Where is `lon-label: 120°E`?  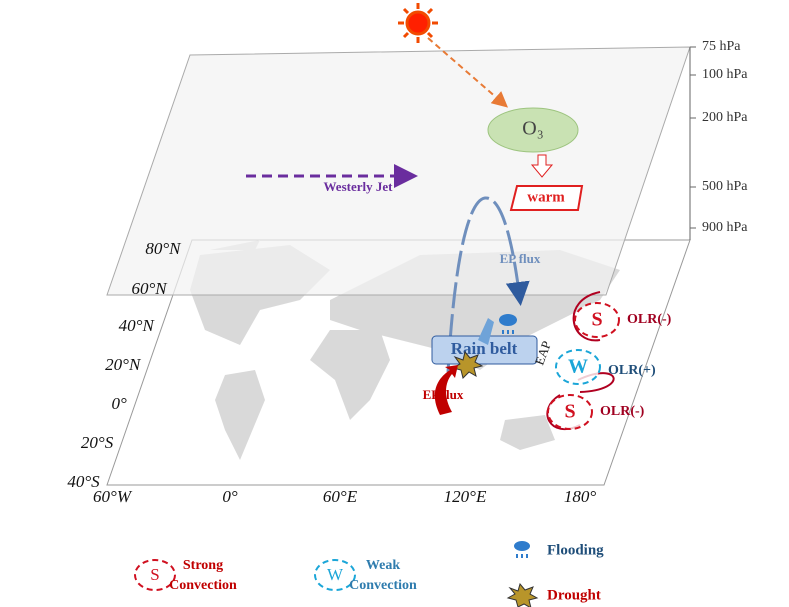
lon-label: 120°E is located at coordinates (465, 496).